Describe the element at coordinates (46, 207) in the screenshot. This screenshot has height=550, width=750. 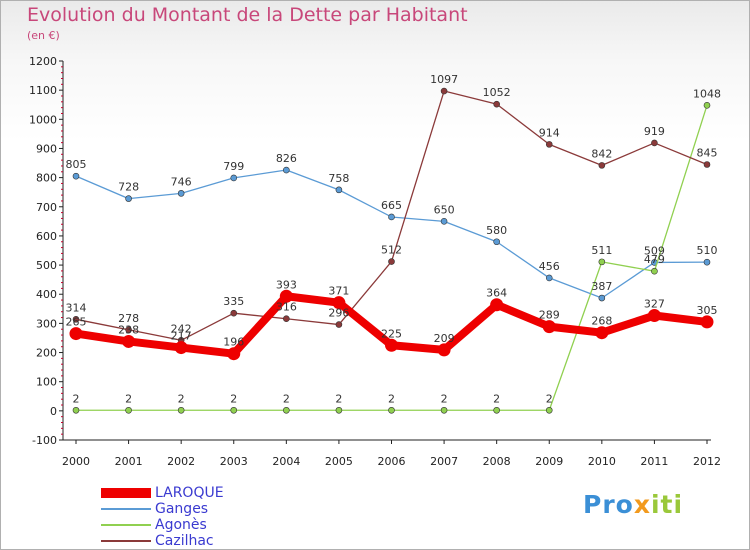
I see `y-tick-label: 700` at that location.